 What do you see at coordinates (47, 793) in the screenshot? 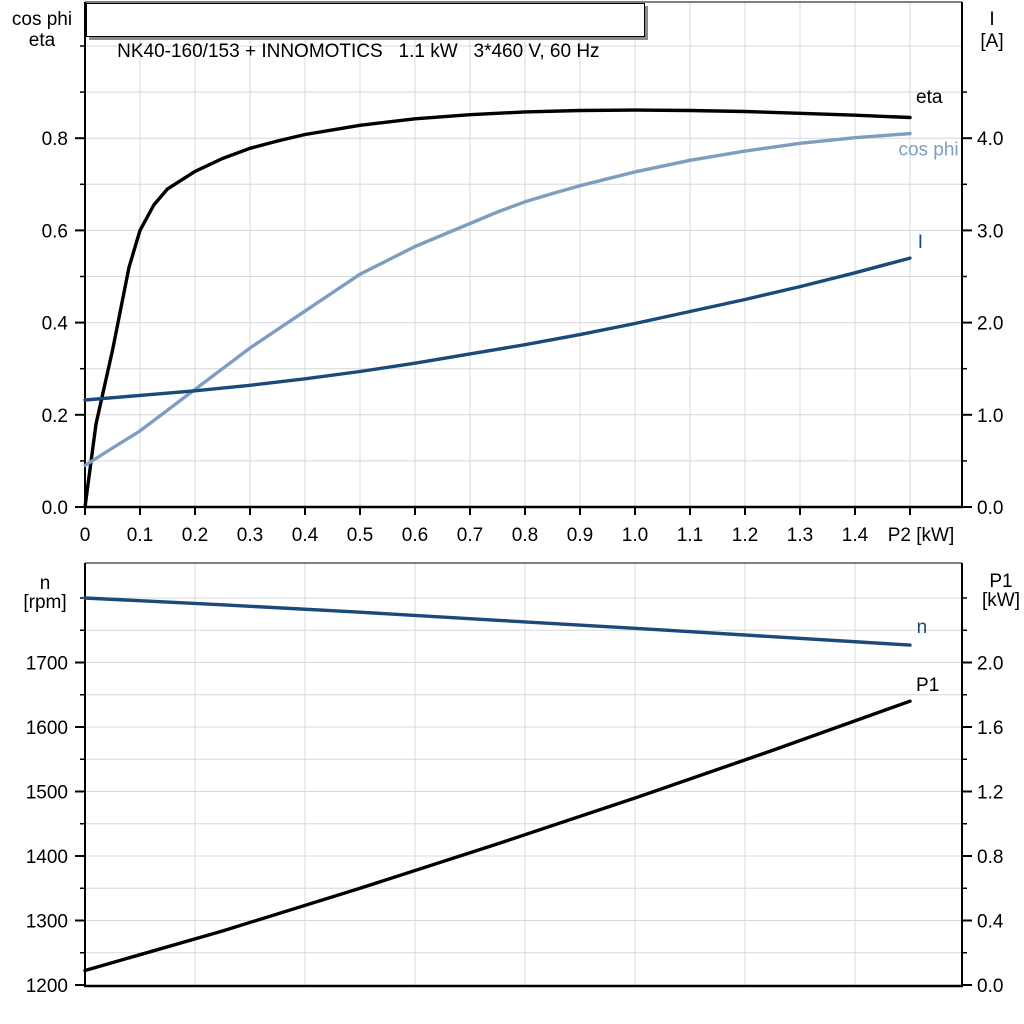
I see `left-tick-label: 1500` at bounding box center [47, 793].